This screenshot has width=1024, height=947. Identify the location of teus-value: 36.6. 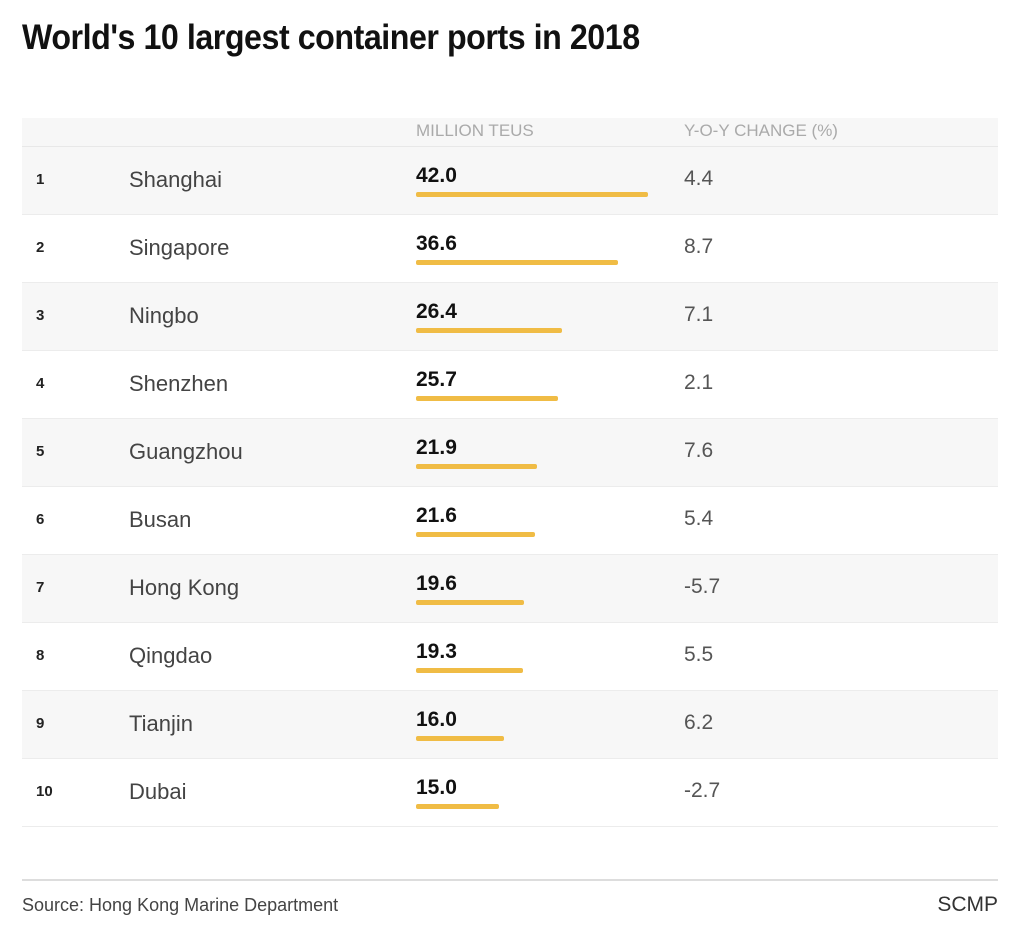
(436, 243).